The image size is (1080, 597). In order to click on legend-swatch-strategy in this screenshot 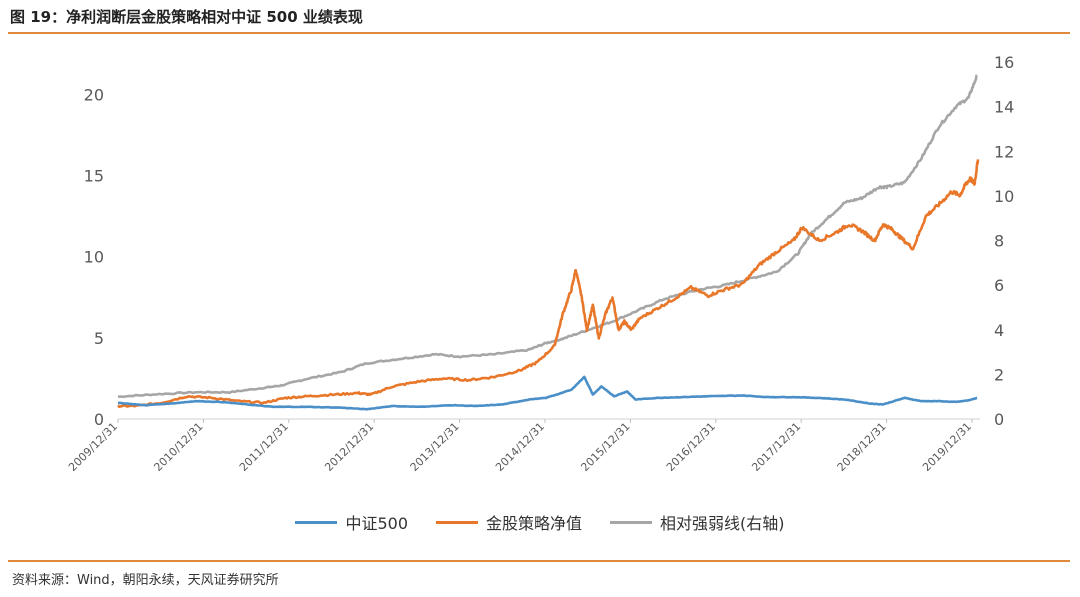, I will do `click(457, 522)`.